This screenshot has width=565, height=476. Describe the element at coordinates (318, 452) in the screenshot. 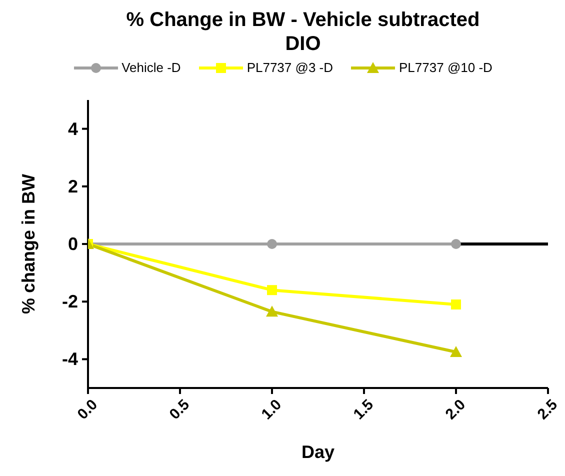

I see `x-axis-title: Day` at that location.